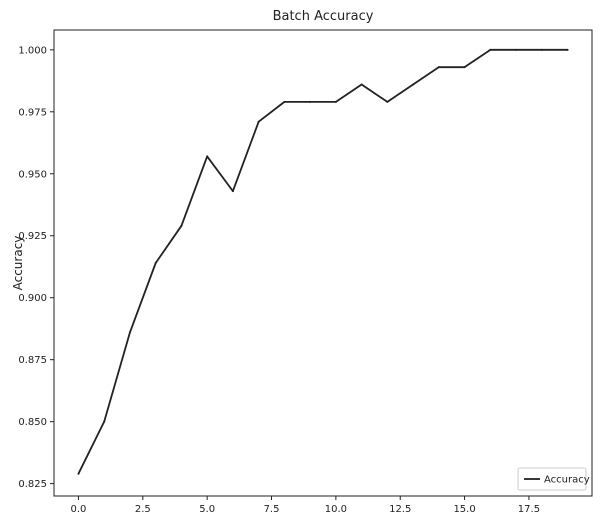 Image resolution: width=600 pixels, height=523 pixels. Describe the element at coordinates (272, 509) in the screenshot. I see `x-tick-label: 7.5` at that location.